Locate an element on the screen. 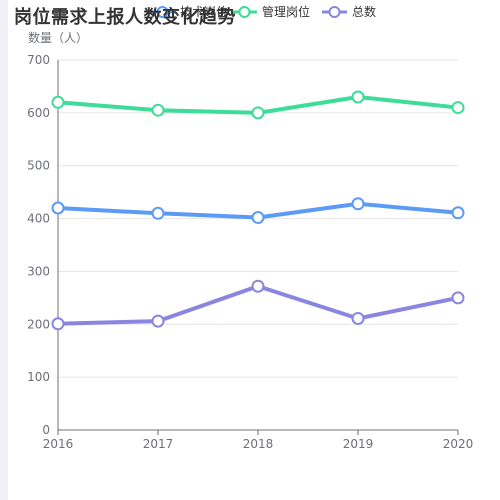 The height and width of the screenshot is (500, 500). y-tick-label: 0 is located at coordinates (46, 430).